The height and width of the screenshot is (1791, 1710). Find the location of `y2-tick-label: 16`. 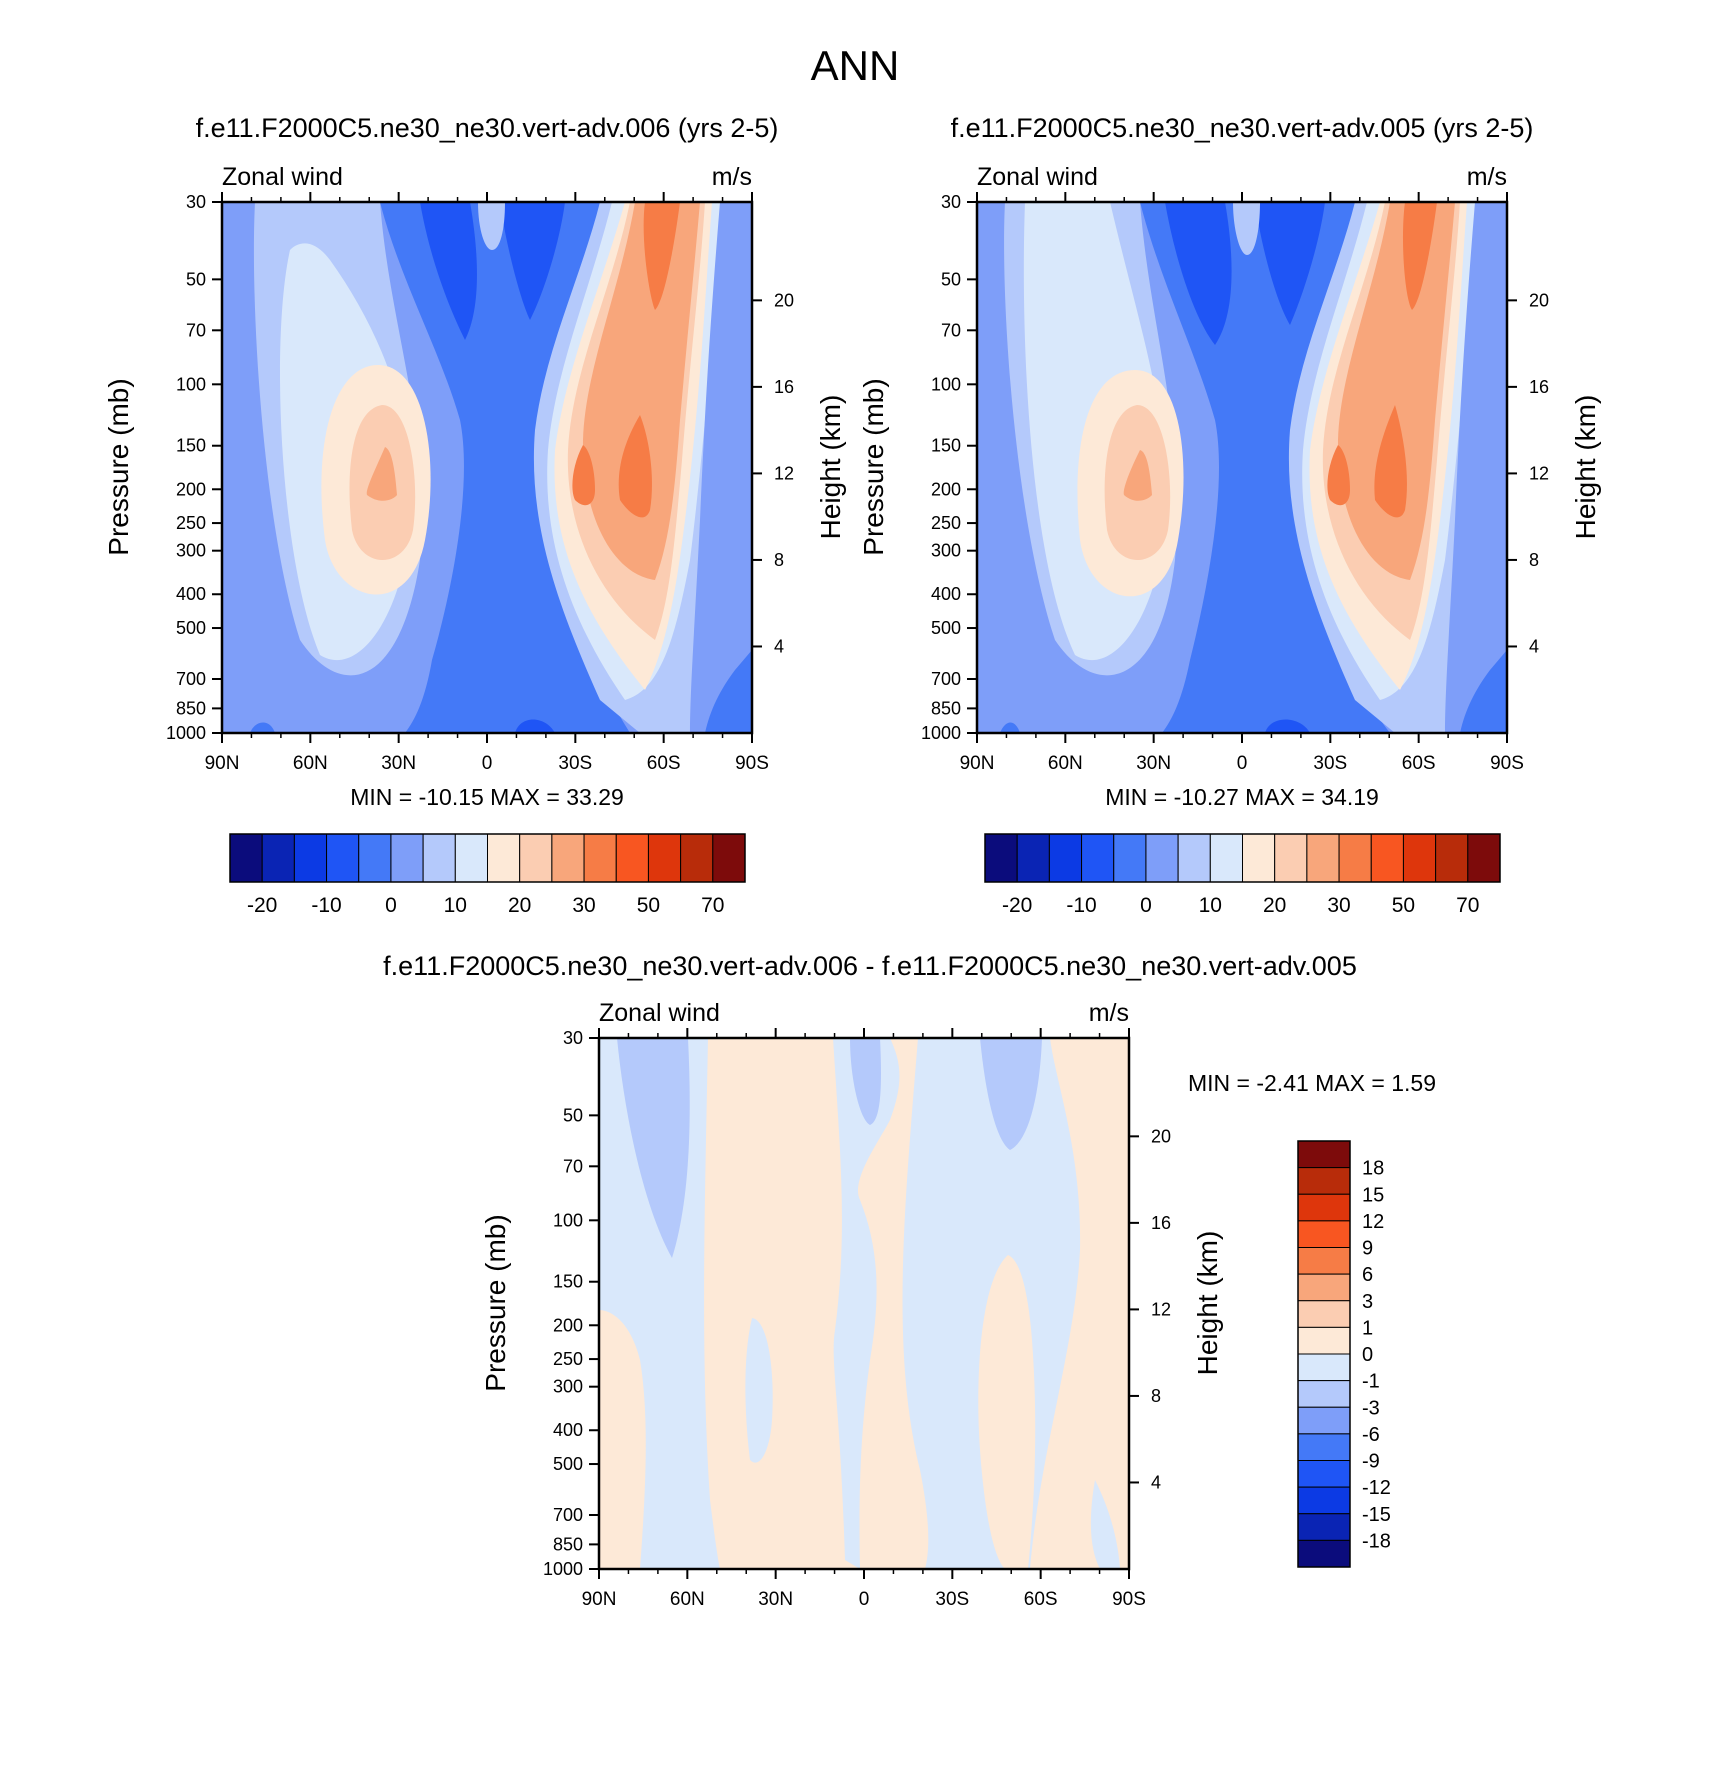

y2-tick-label: 16 is located at coordinates (1539, 387).